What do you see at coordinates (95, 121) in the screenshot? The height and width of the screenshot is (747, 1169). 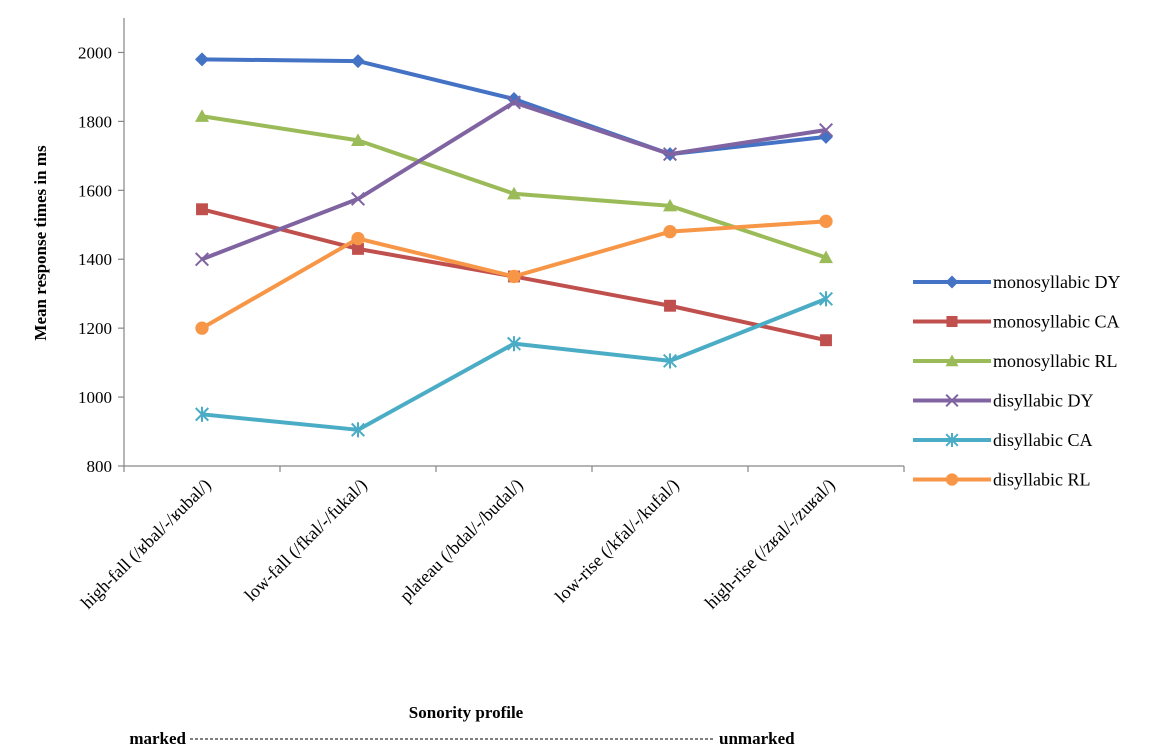 I see `y-tick-label: 1800` at bounding box center [95, 121].